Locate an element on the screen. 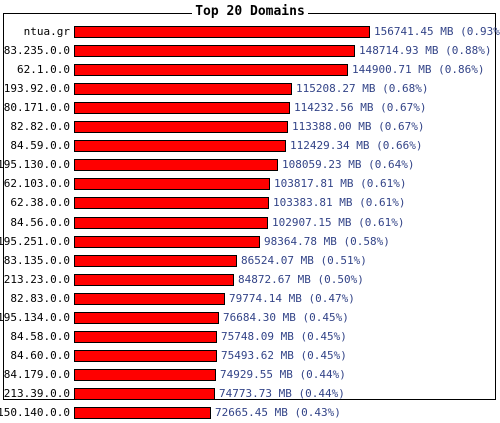 Image resolution: width=500 pixels, height=423 pixels. value-label: 144900.71 MB (0.86%) is located at coordinates (418, 70).